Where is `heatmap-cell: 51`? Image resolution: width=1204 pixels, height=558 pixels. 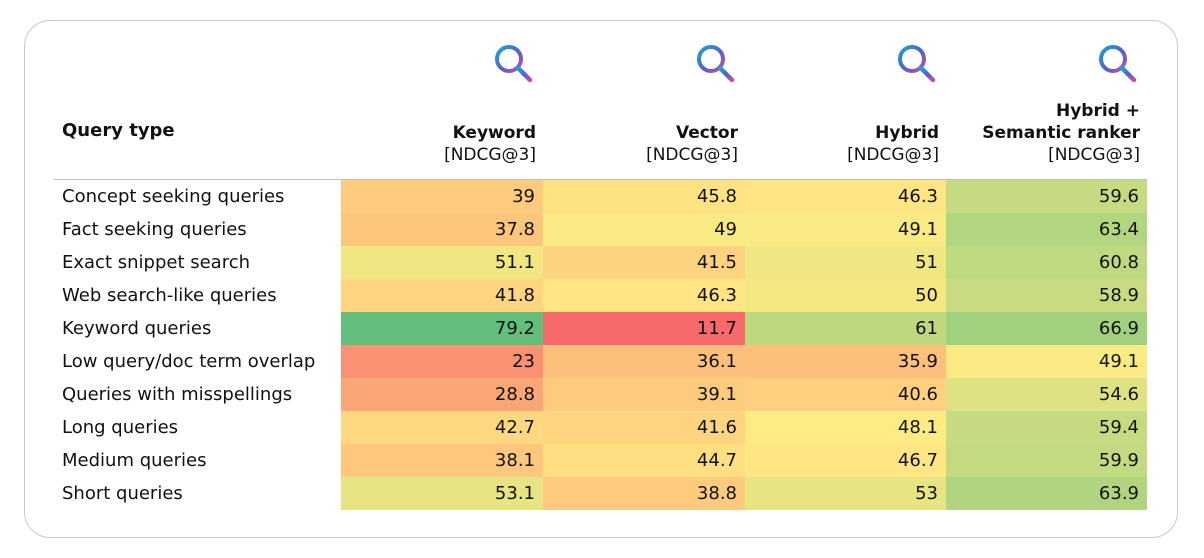 heatmap-cell: 51 is located at coordinates (845, 262).